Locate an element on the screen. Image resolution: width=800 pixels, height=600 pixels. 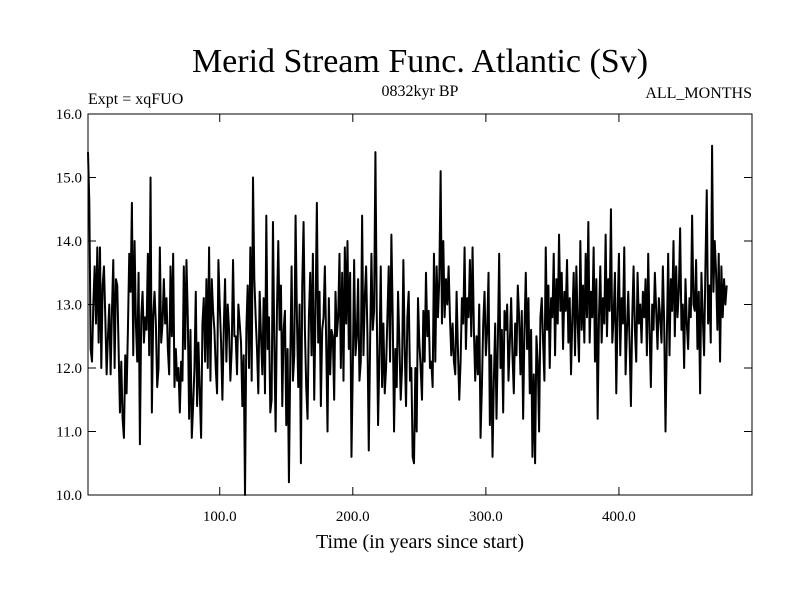
y-tick-label: 10.0 is located at coordinates (69, 496).